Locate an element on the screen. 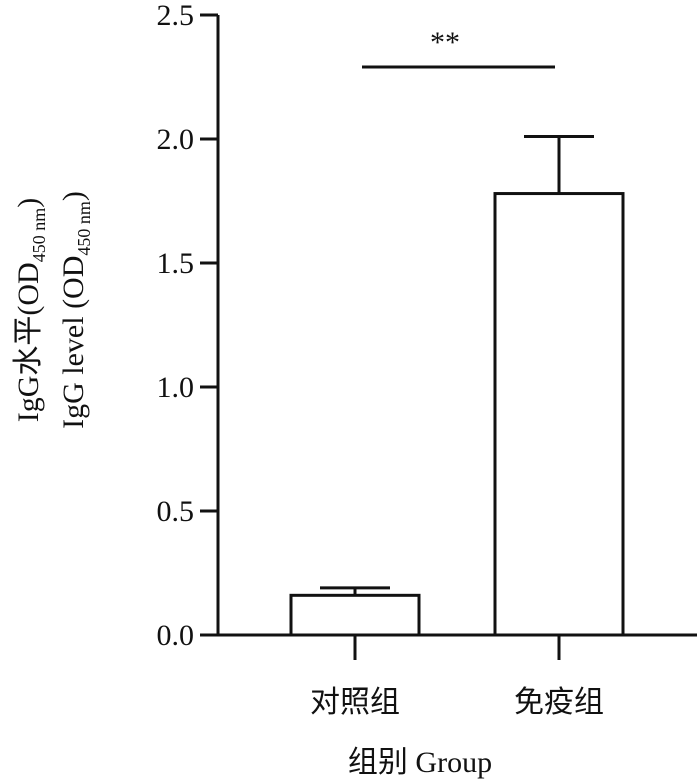 This screenshot has height=781, width=700. y-axis-title-part: IgG水平(OD is located at coordinates (28, 342).